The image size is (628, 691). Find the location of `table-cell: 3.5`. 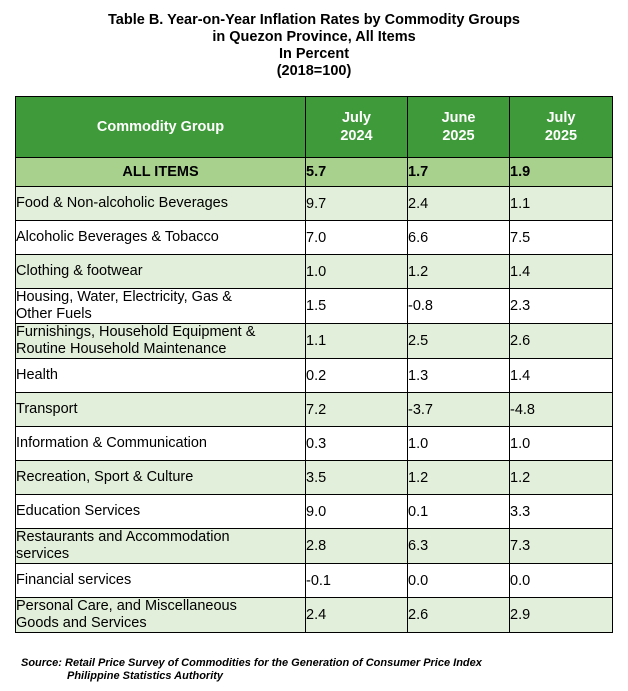

table-cell: 3.5 is located at coordinates (356, 477).